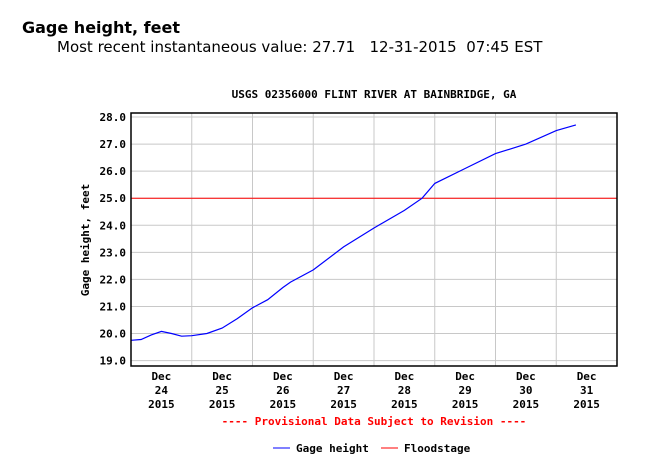 The width and height of the screenshot is (646, 456). What do you see at coordinates (437, 448) in the screenshot?
I see `legend-floodstage-label: Floodstage` at bounding box center [437, 448].